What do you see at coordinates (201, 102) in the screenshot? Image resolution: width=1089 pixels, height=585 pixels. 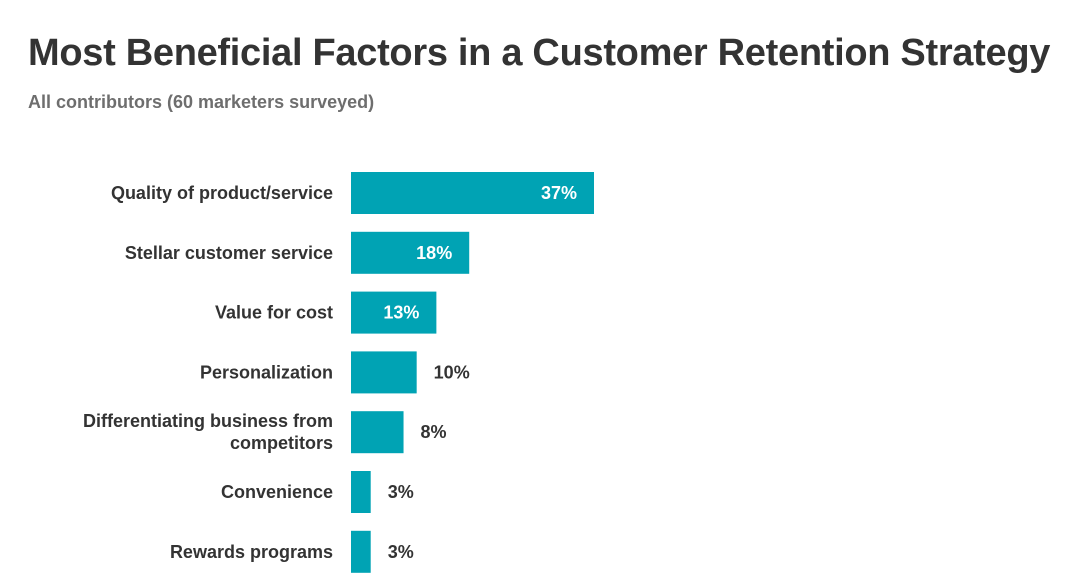 I see `chart-subtitle: All contributors (60 marketers surveyed)` at bounding box center [201, 102].